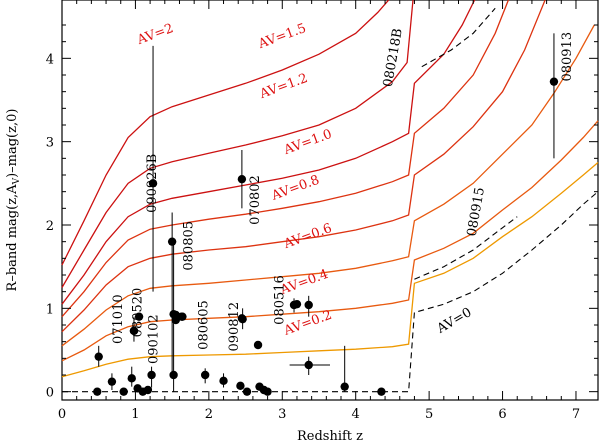 This screenshot has height=447, width=600. I want to click on grb-label-080913: 080913, so click(567, 57).